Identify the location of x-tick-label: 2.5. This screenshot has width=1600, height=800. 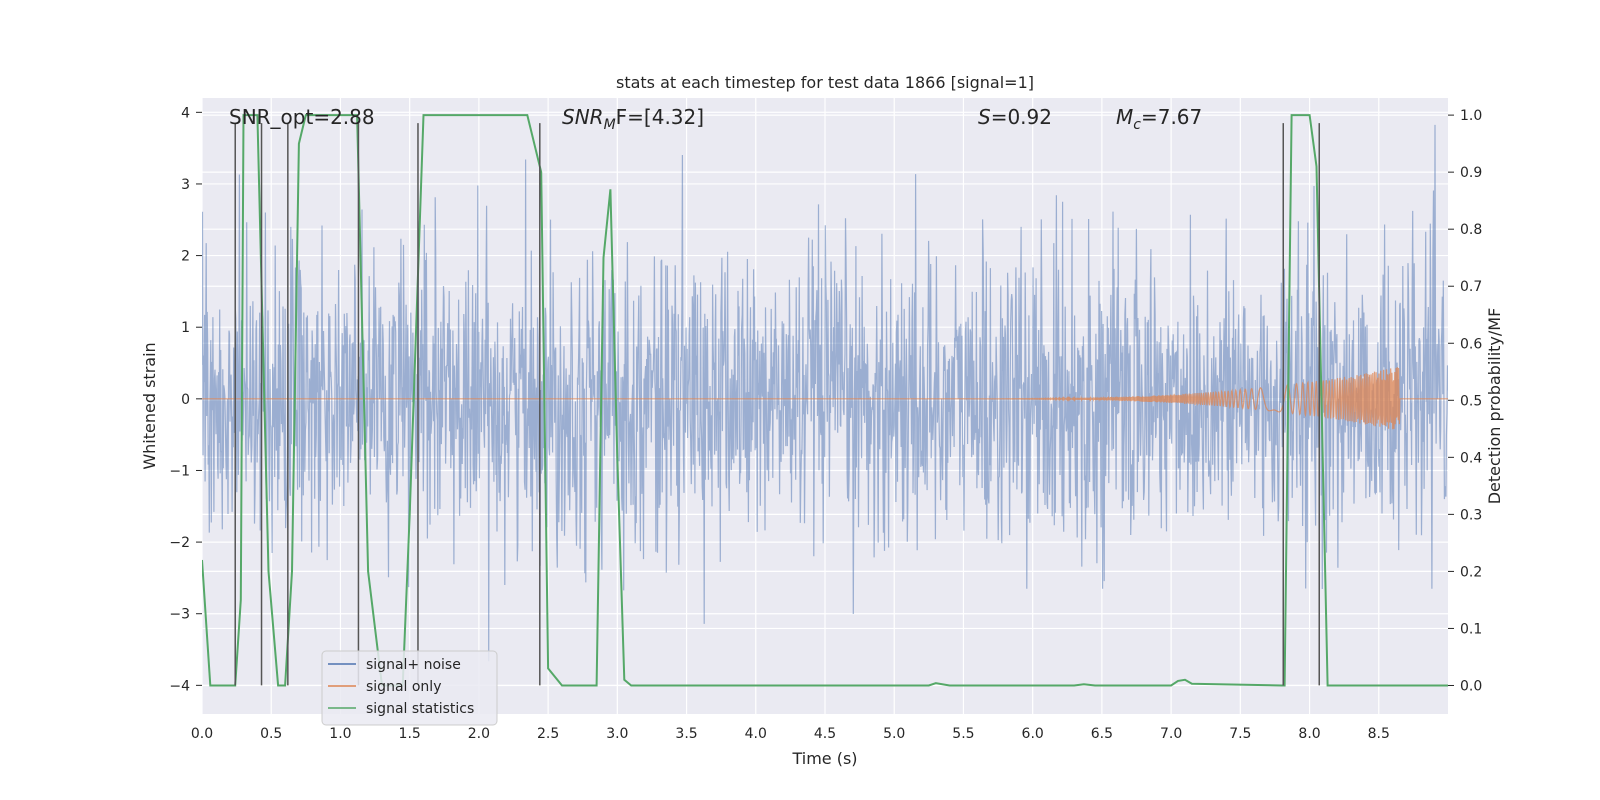
(548, 734).